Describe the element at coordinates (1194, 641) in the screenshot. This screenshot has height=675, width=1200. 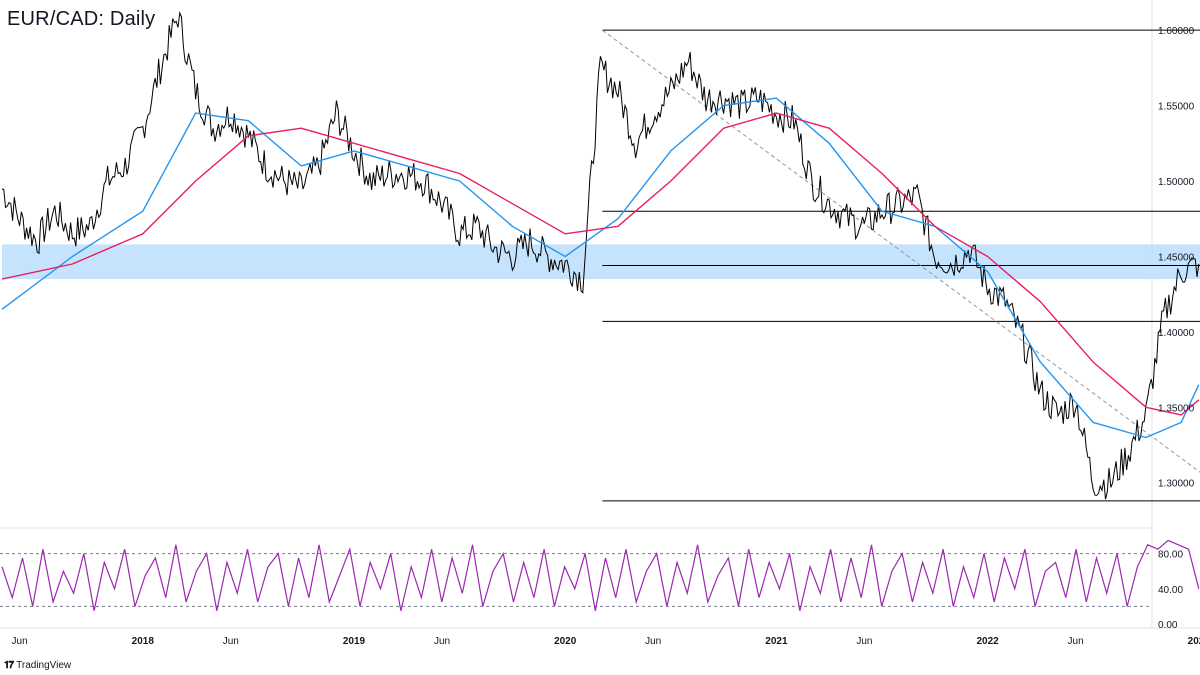
I see `time-tick-label: 2023` at that location.